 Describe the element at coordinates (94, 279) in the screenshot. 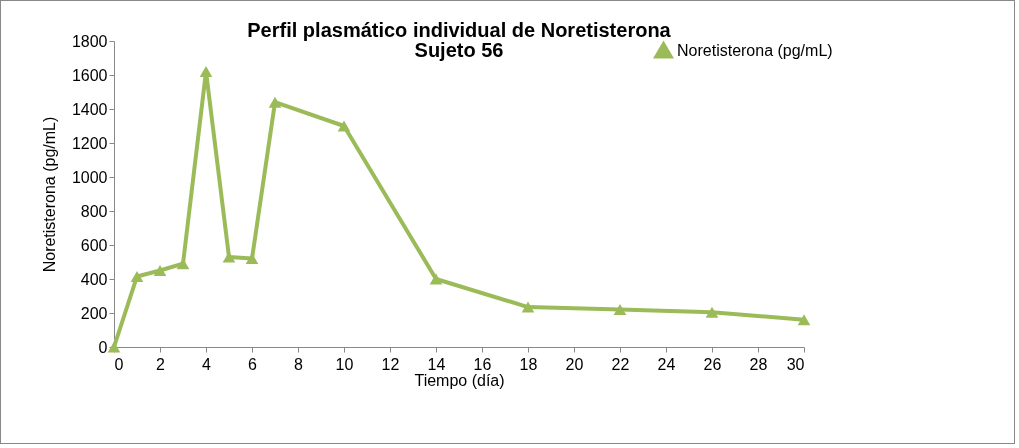

I see `y-tick-label: 400` at that location.